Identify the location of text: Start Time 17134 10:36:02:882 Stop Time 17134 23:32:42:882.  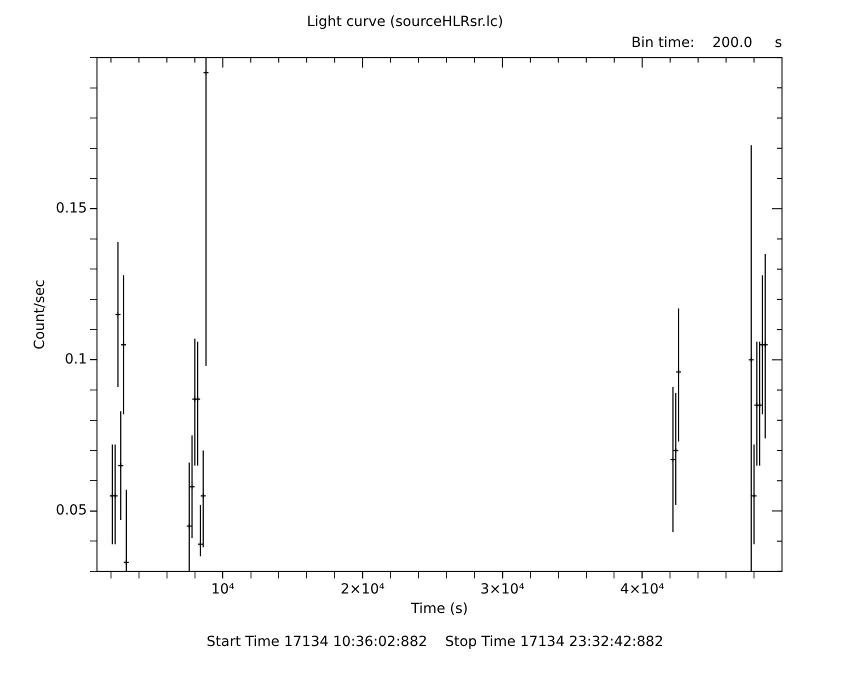
(435, 642).